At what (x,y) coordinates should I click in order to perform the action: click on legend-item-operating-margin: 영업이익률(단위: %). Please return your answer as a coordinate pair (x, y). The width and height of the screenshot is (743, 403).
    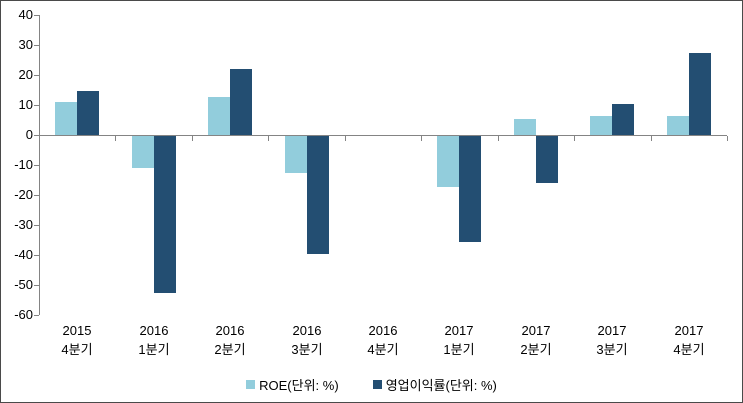
    Looking at the image, I should click on (434, 384).